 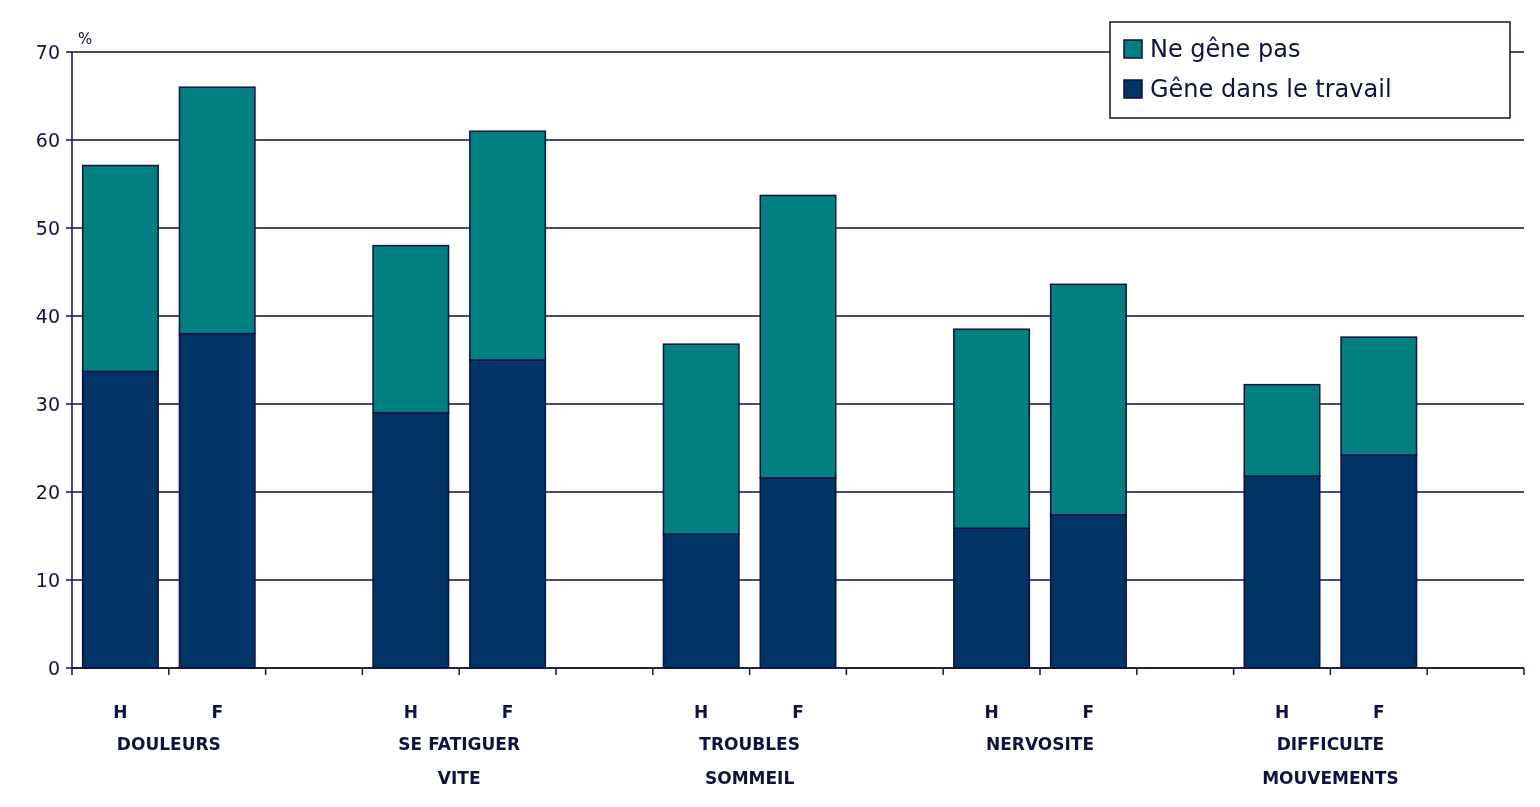 I want to click on legend-label: Ne gêne pas, so click(x=1225, y=49).